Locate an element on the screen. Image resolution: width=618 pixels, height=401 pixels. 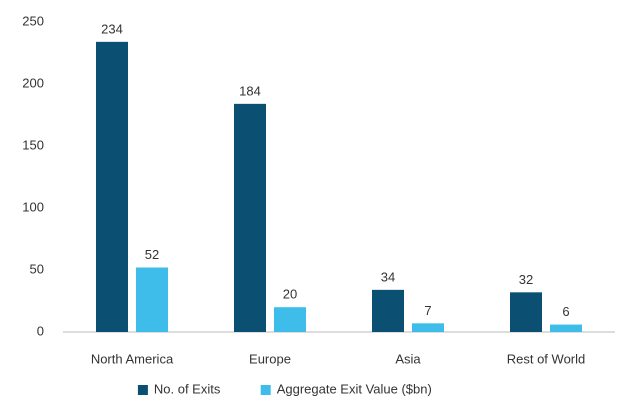
data-label: 52 is located at coordinates (152, 254).